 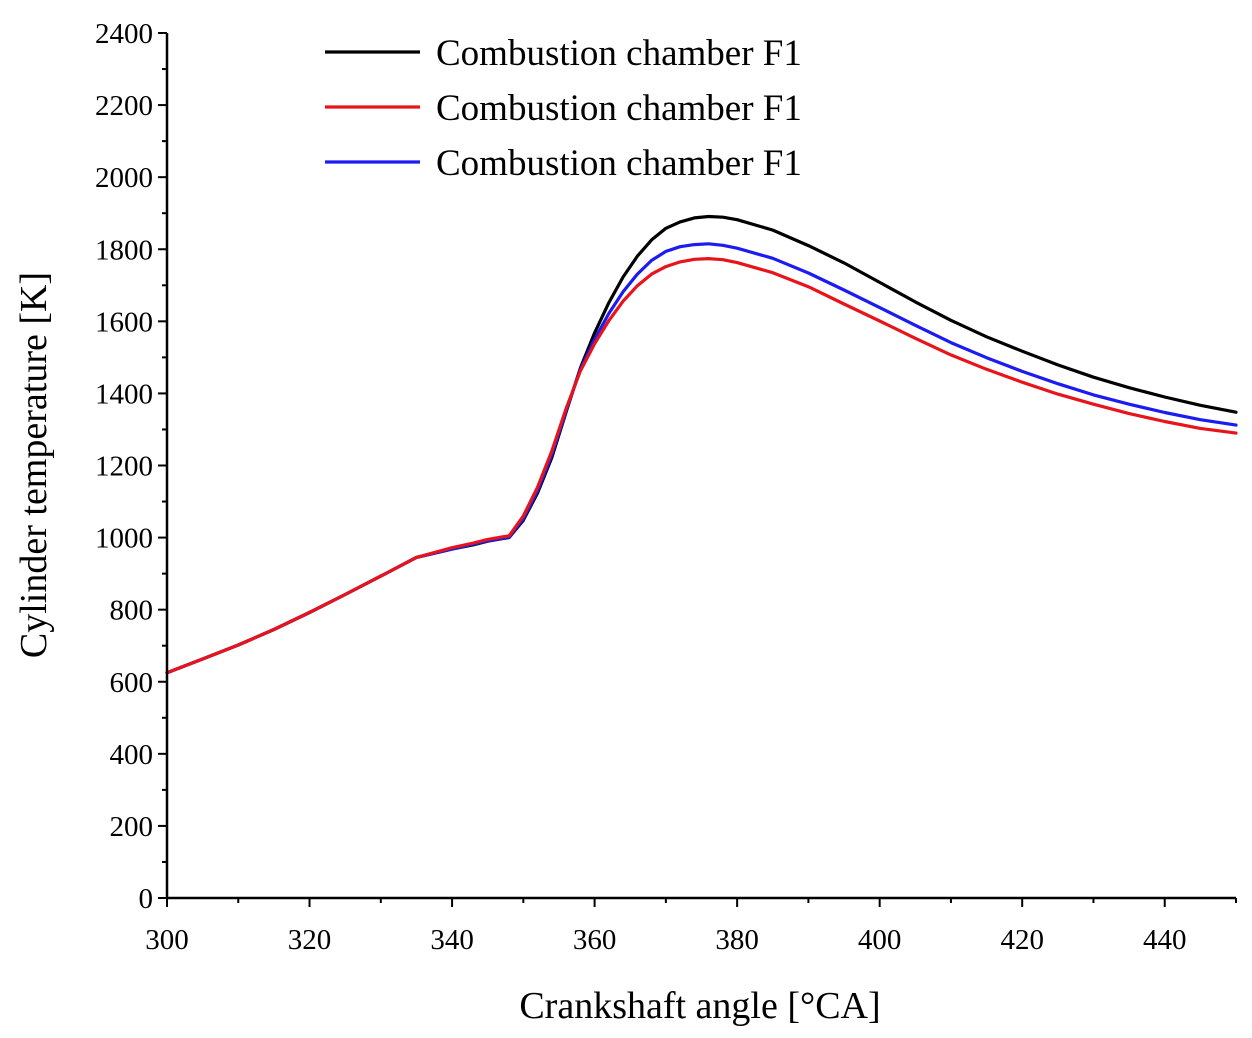 What do you see at coordinates (619, 163) in the screenshot?
I see `legend-label-3: Combustion chamber F1` at bounding box center [619, 163].